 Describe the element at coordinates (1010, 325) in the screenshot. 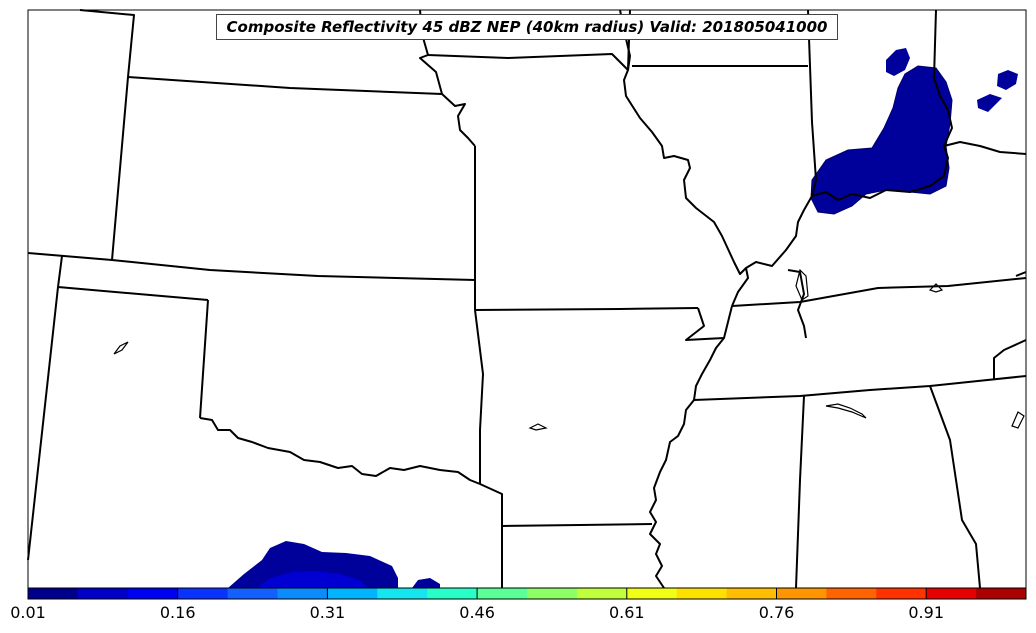

I see `border-virginia` at that location.